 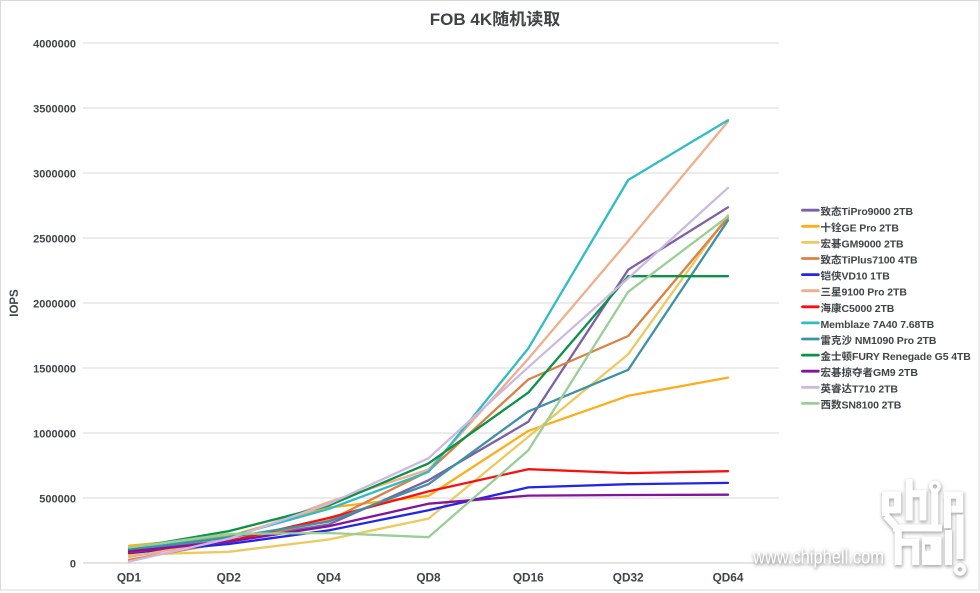 I want to click on svg-text: IOPS, so click(x=15, y=303).